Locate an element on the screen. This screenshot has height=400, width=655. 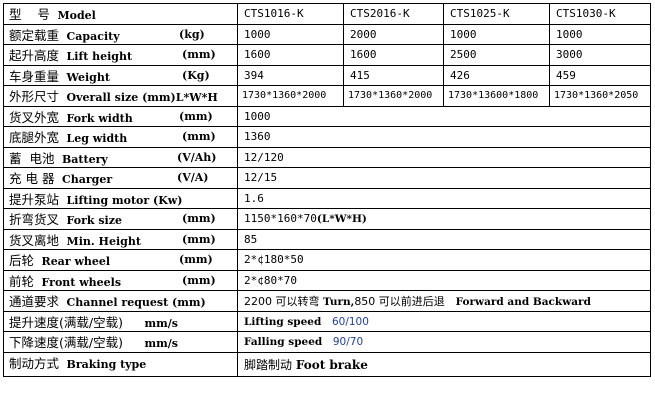
spec-label: 车身重量 Weight (Kg) is located at coordinates (120, 75).